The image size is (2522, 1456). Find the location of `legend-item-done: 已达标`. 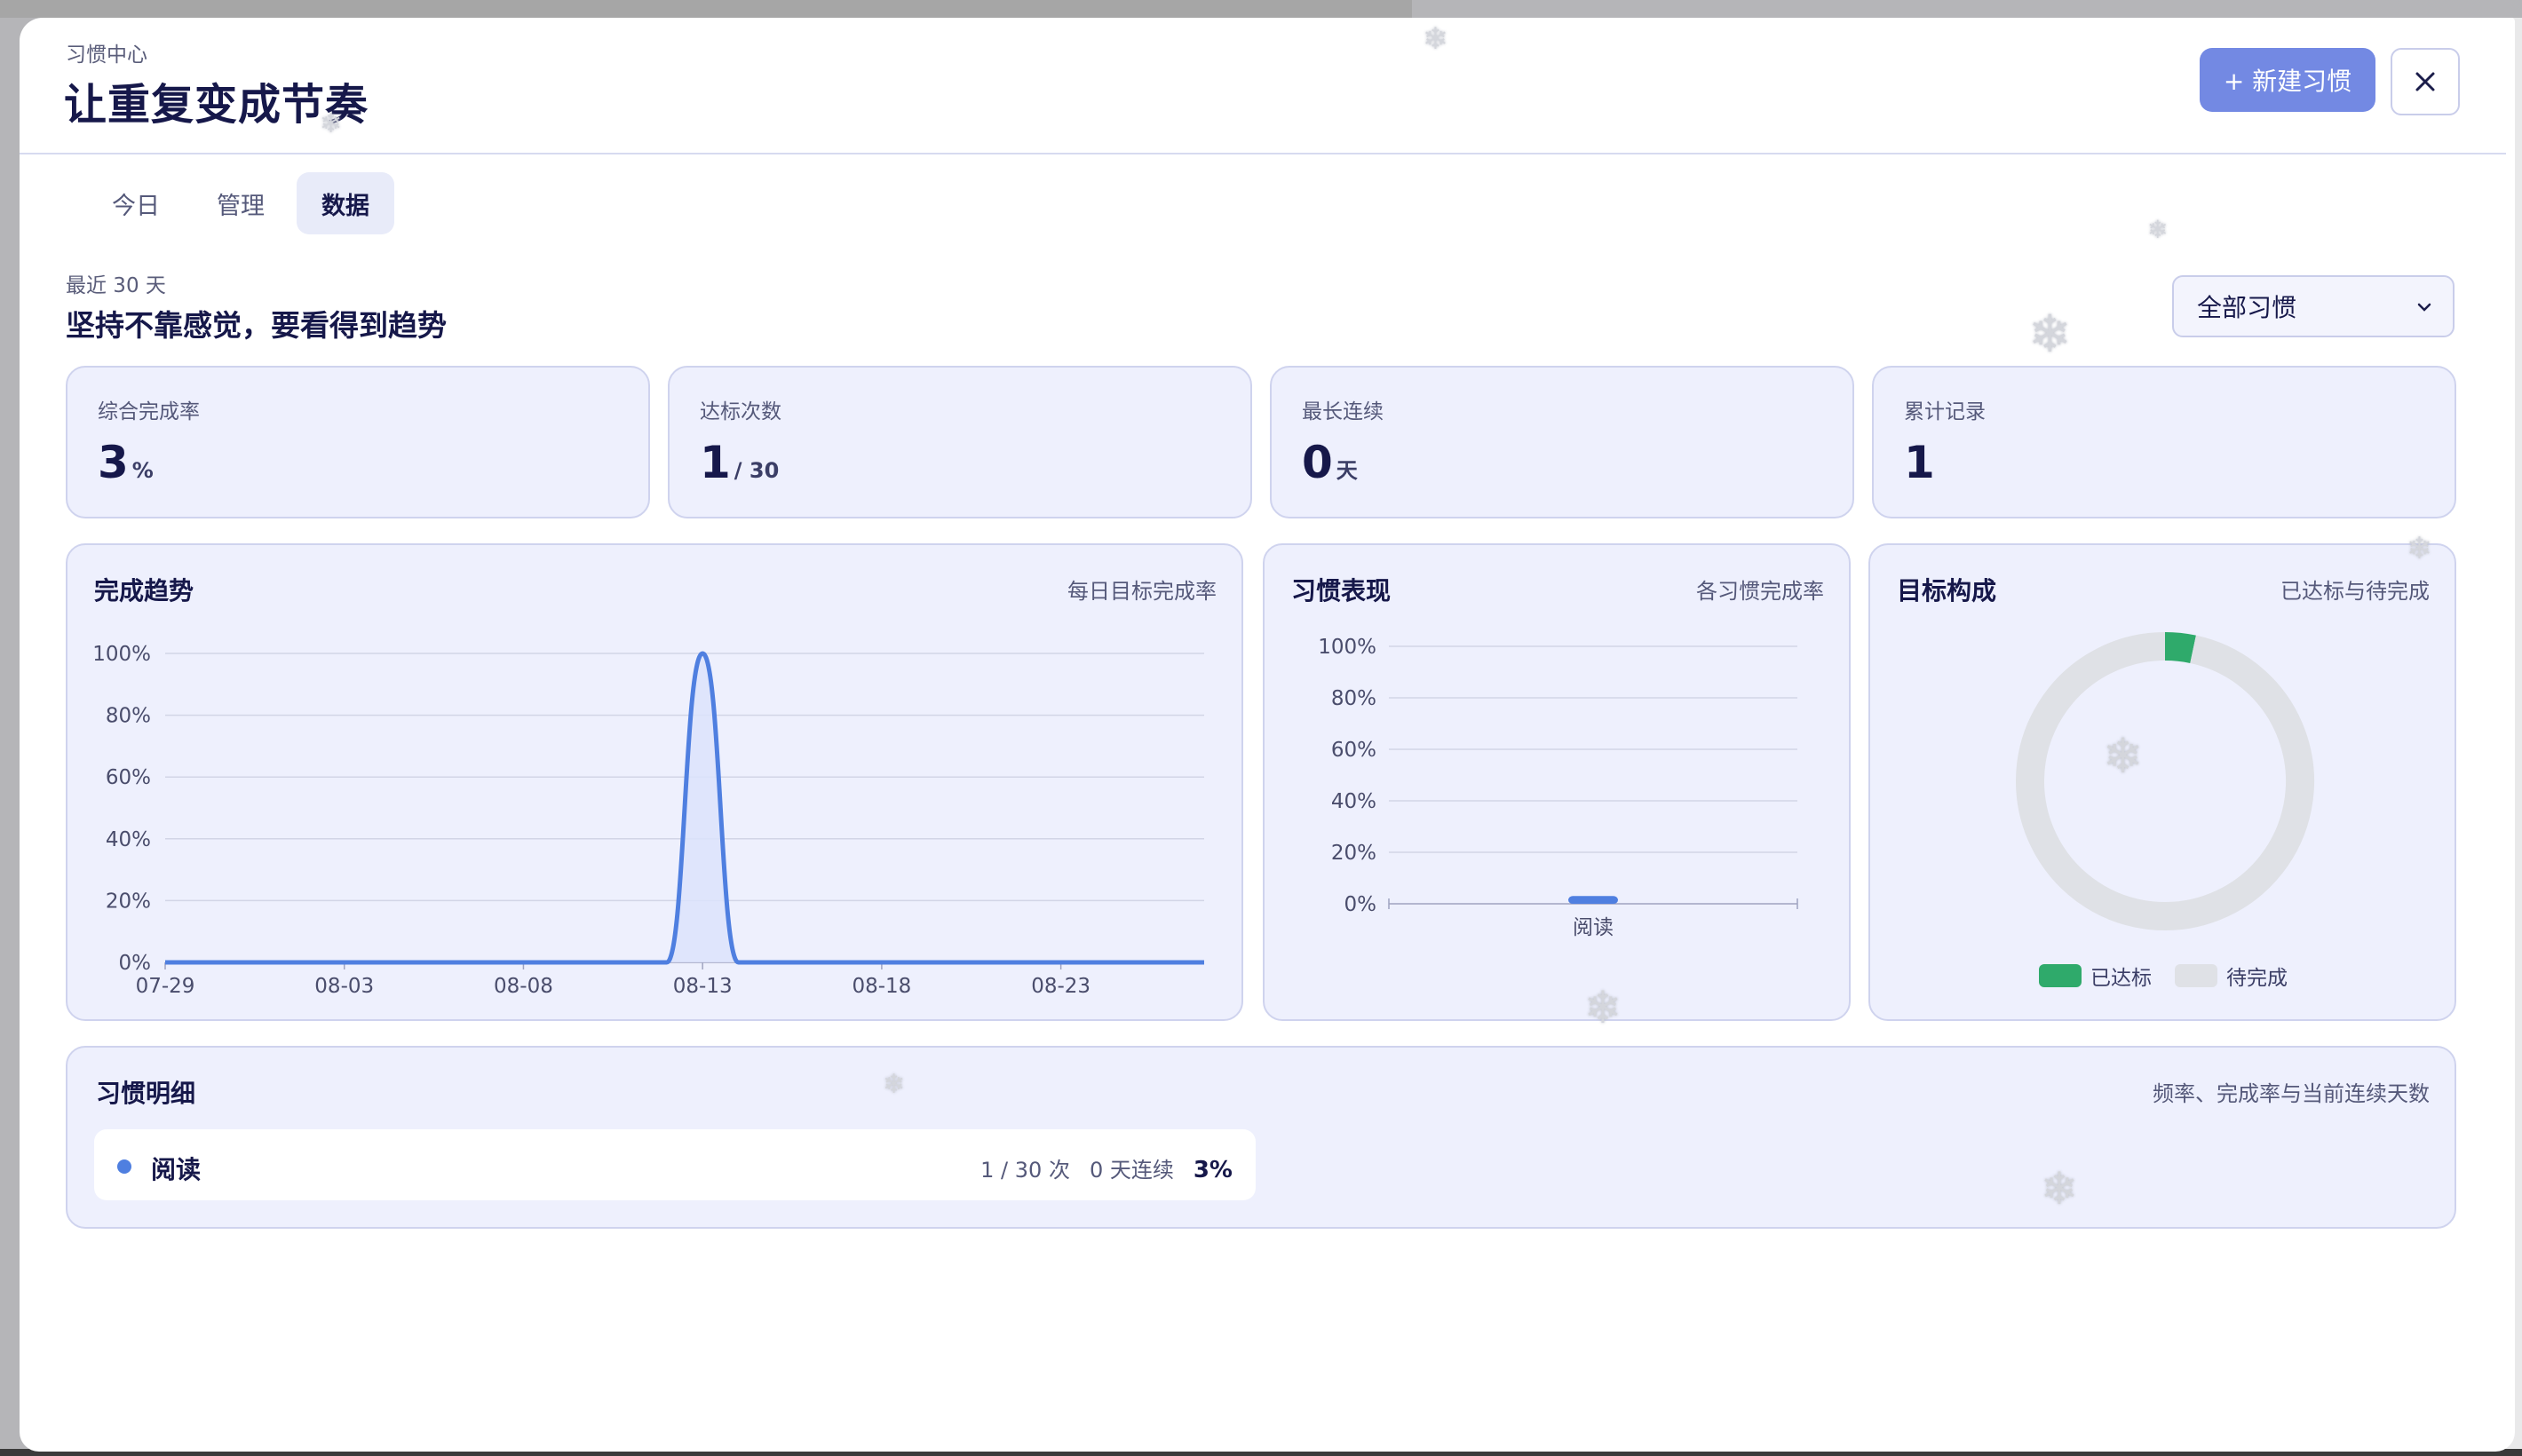

legend-item-done: 已达标 is located at coordinates (2095, 976).